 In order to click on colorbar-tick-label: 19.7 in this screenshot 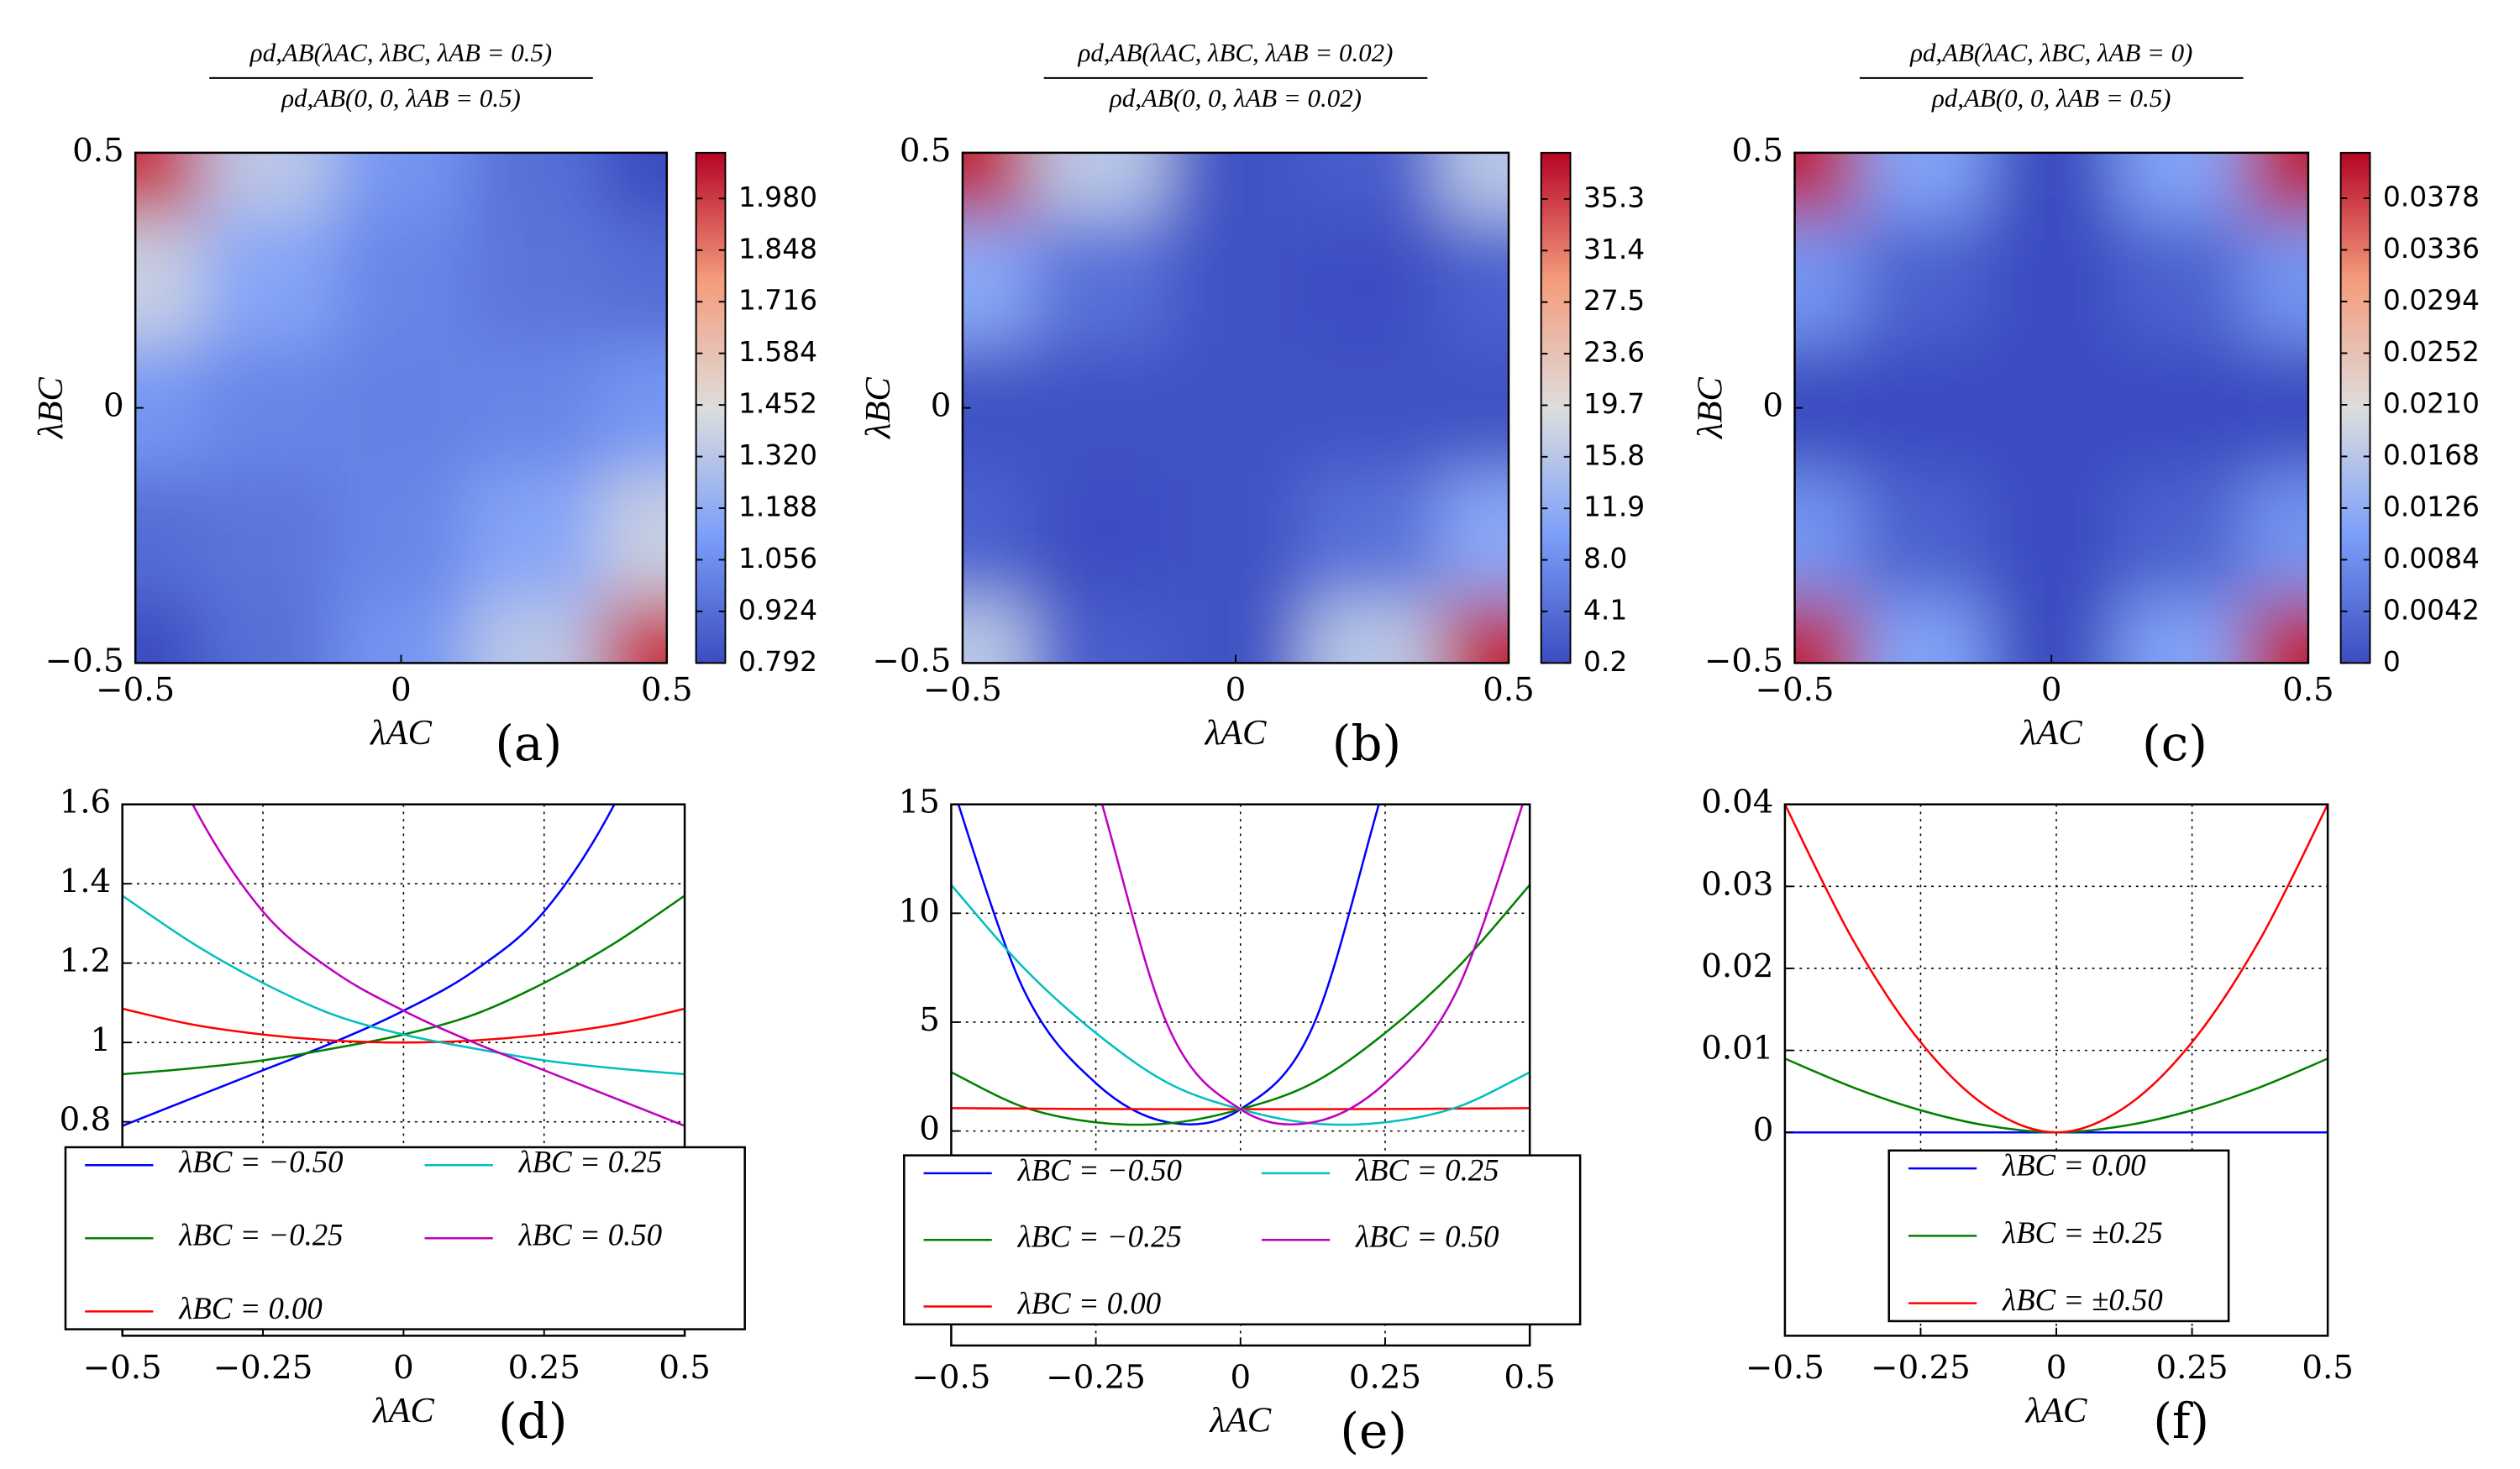, I will do `click(1614, 403)`.